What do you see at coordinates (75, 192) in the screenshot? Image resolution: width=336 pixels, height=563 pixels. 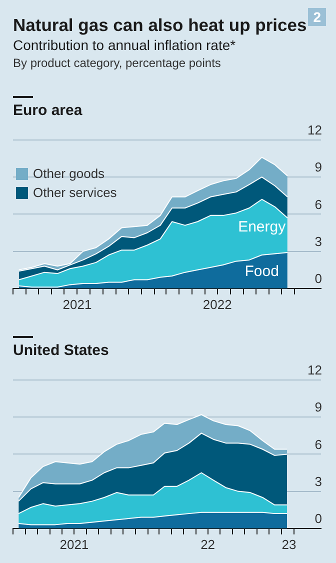 I see `legend-label: Other services` at bounding box center [75, 192].